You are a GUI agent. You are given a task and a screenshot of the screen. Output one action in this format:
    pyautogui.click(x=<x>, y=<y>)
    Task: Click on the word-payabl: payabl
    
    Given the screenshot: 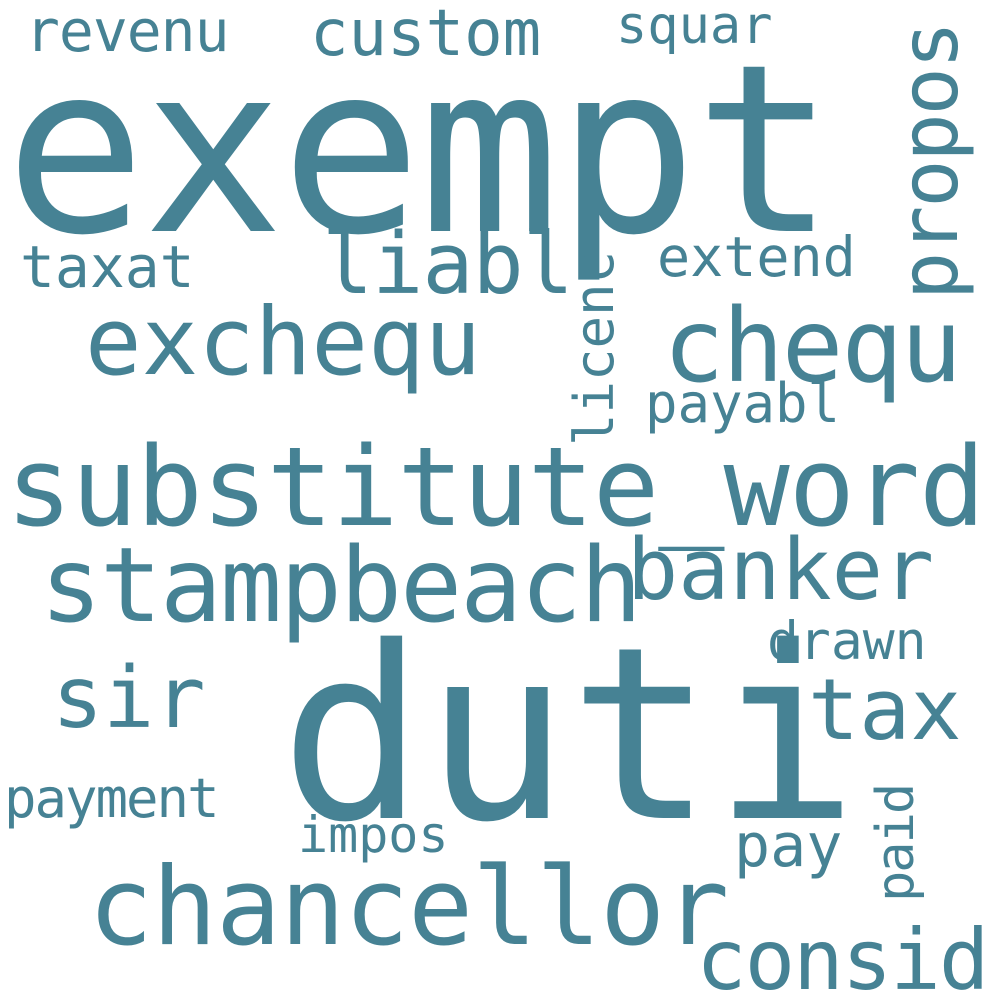 What is the action you would take?
    pyautogui.click(x=743, y=403)
    